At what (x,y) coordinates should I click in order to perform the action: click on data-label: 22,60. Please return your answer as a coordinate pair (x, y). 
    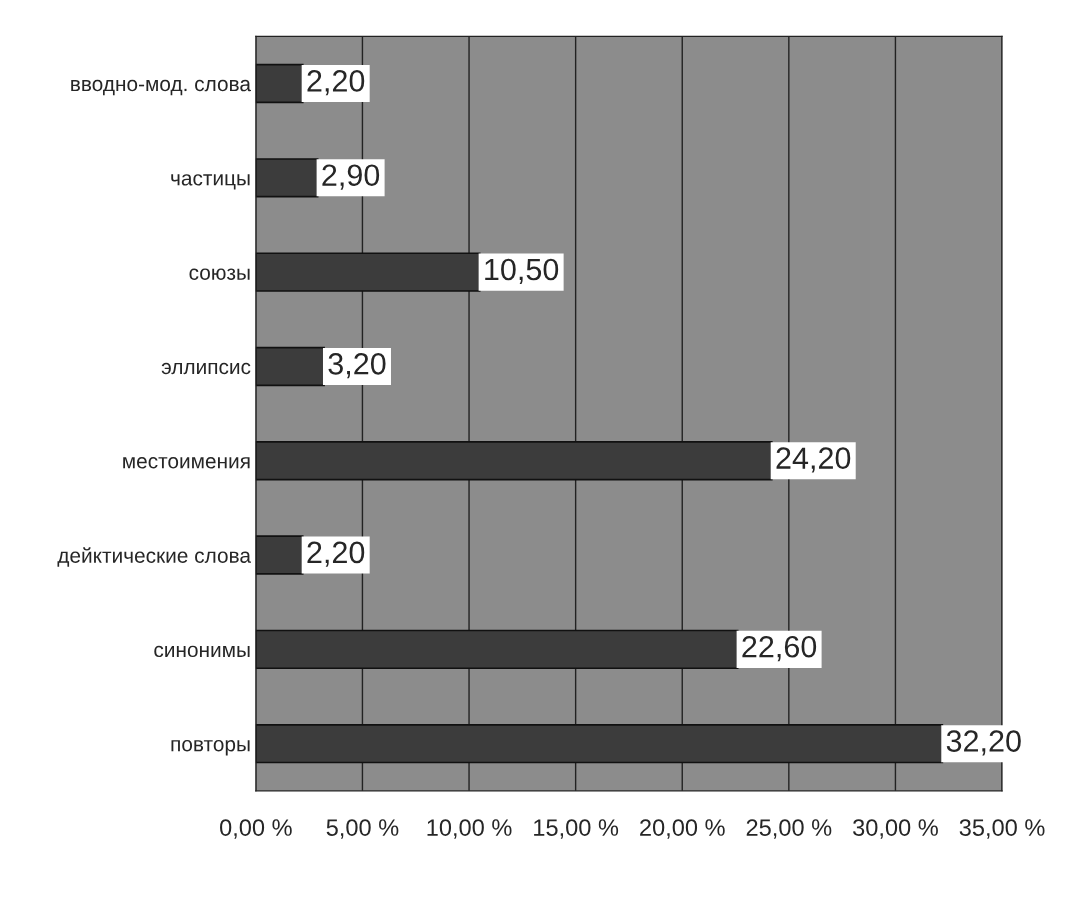
    Looking at the image, I should click on (779, 648).